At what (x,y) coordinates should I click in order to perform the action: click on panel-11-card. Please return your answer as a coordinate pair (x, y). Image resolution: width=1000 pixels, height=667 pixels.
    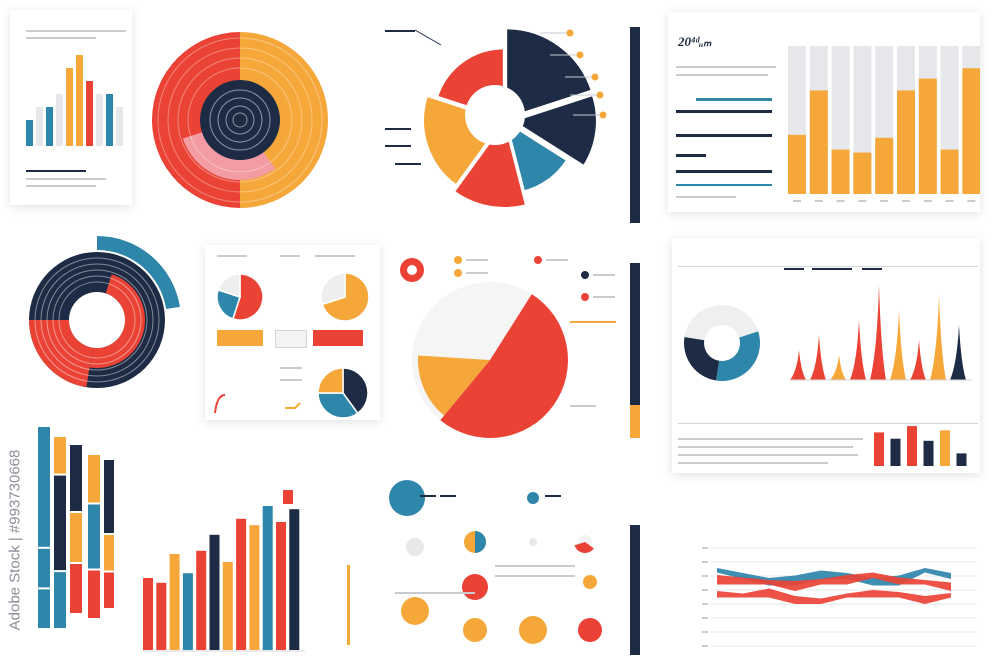
    Looking at the image, I should click on (827, 583).